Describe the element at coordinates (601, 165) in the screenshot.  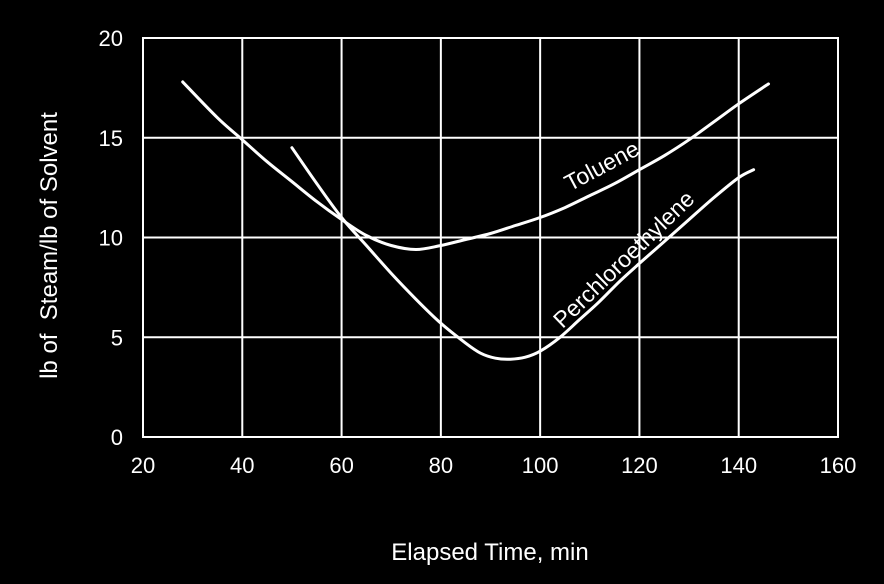
I see `series-label-toluene: Toluene` at that location.